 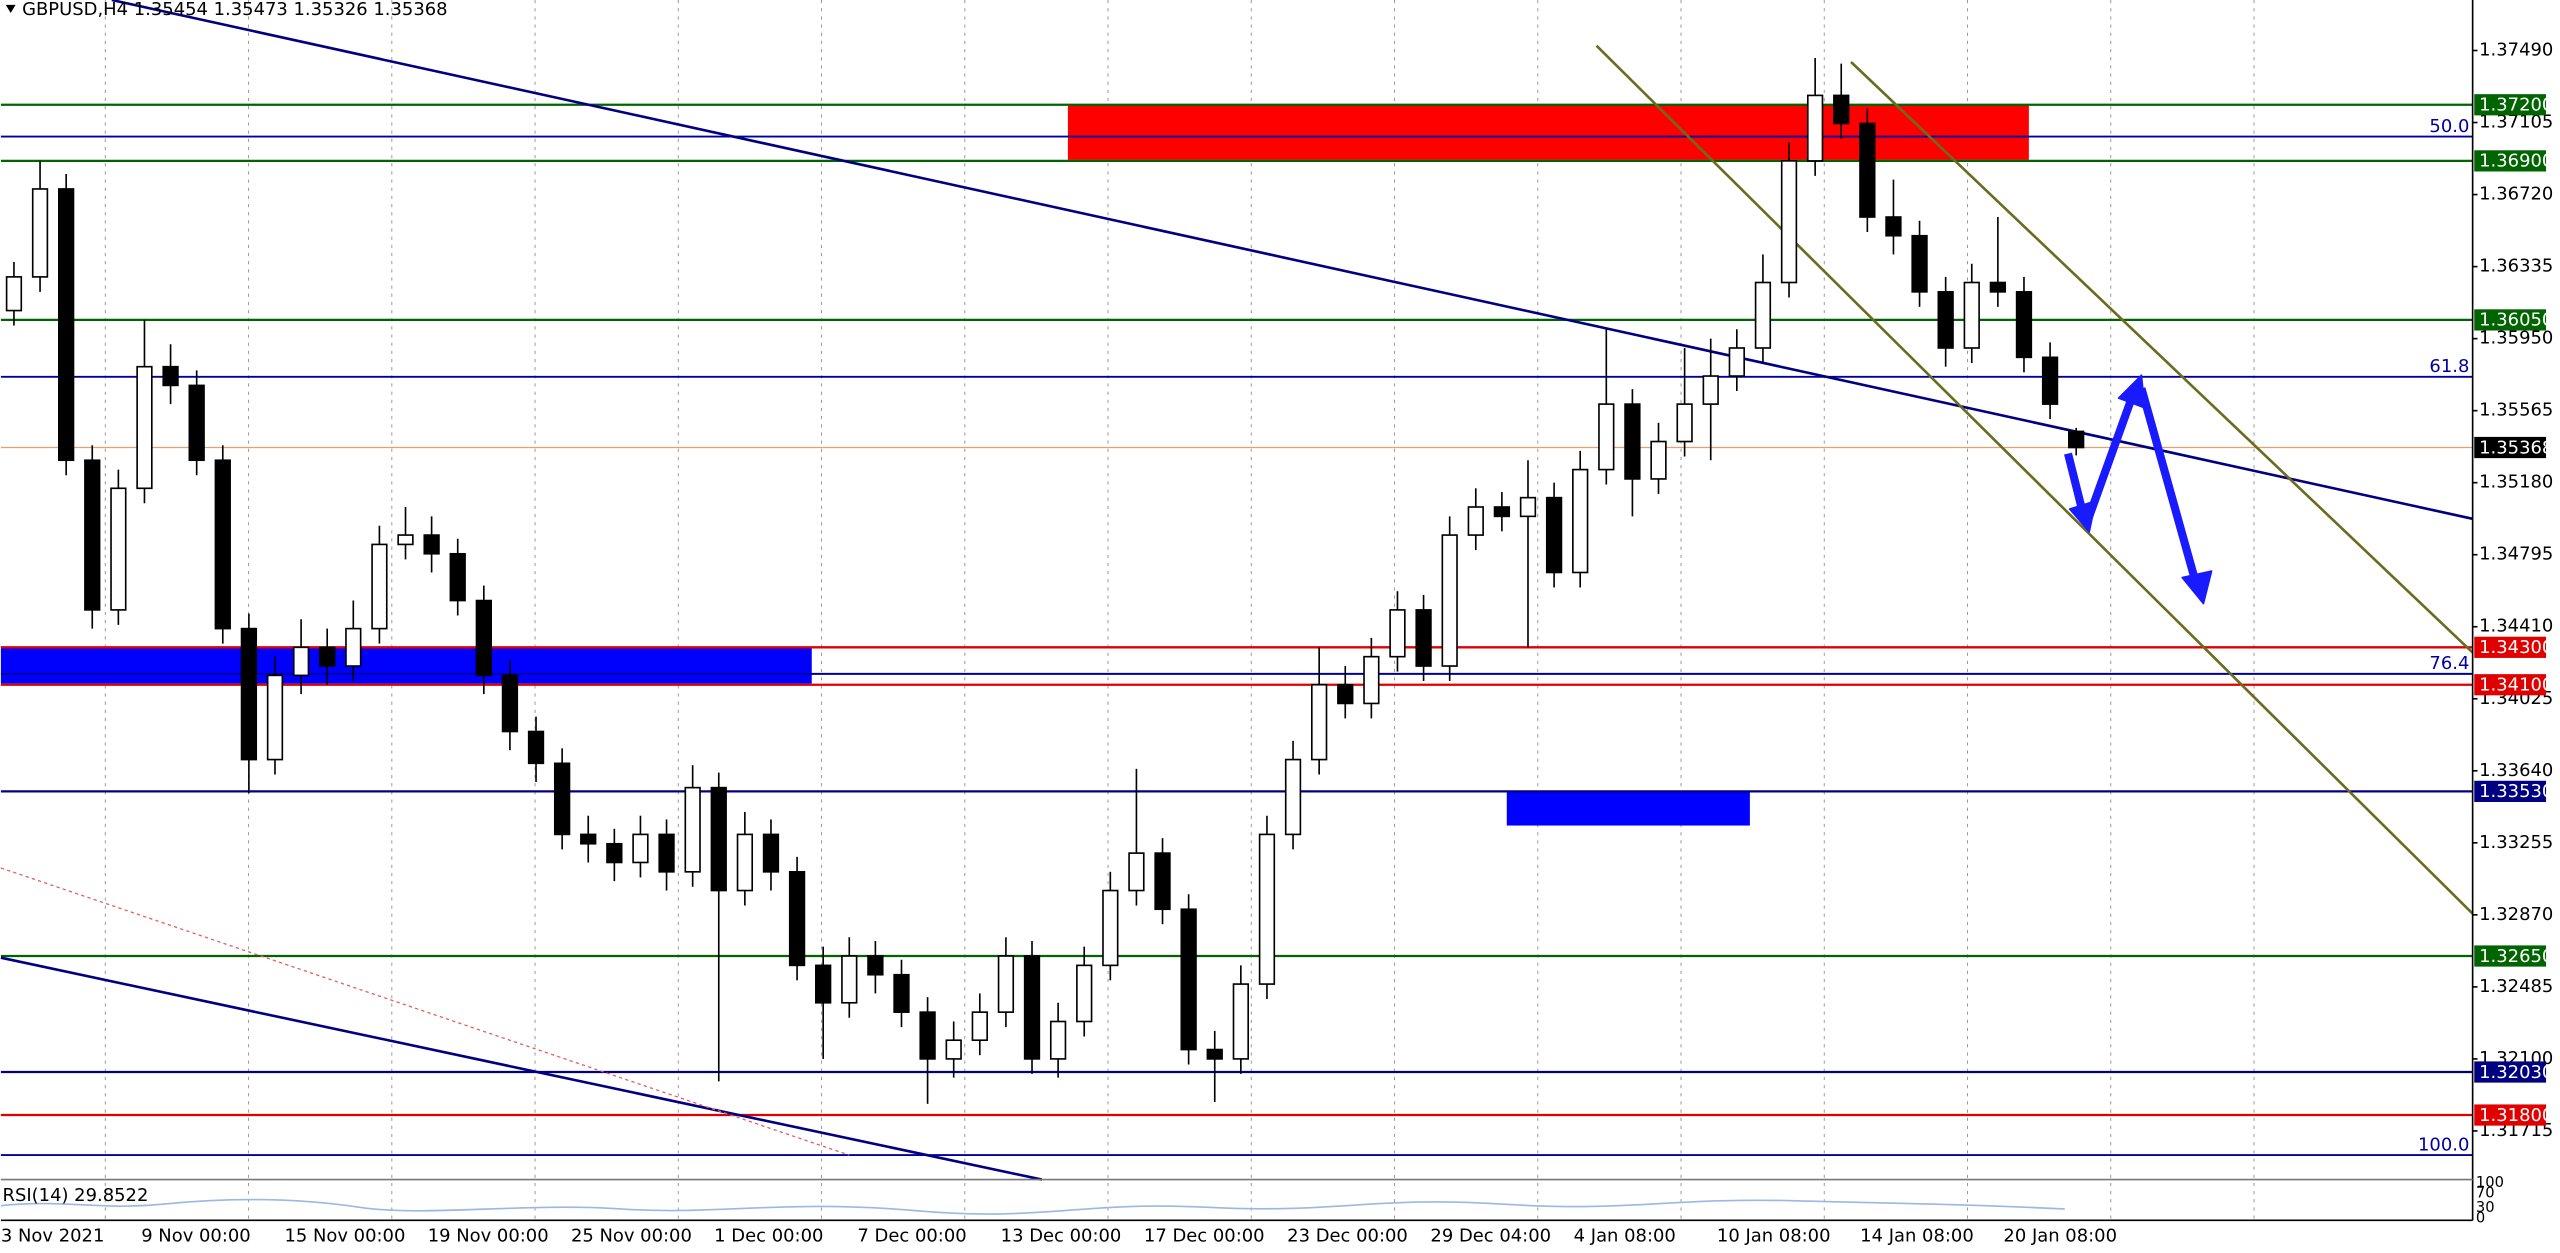 What do you see at coordinates (52, 1236) in the screenshot?
I see `x-tick-label: 3 Nov 2021` at bounding box center [52, 1236].